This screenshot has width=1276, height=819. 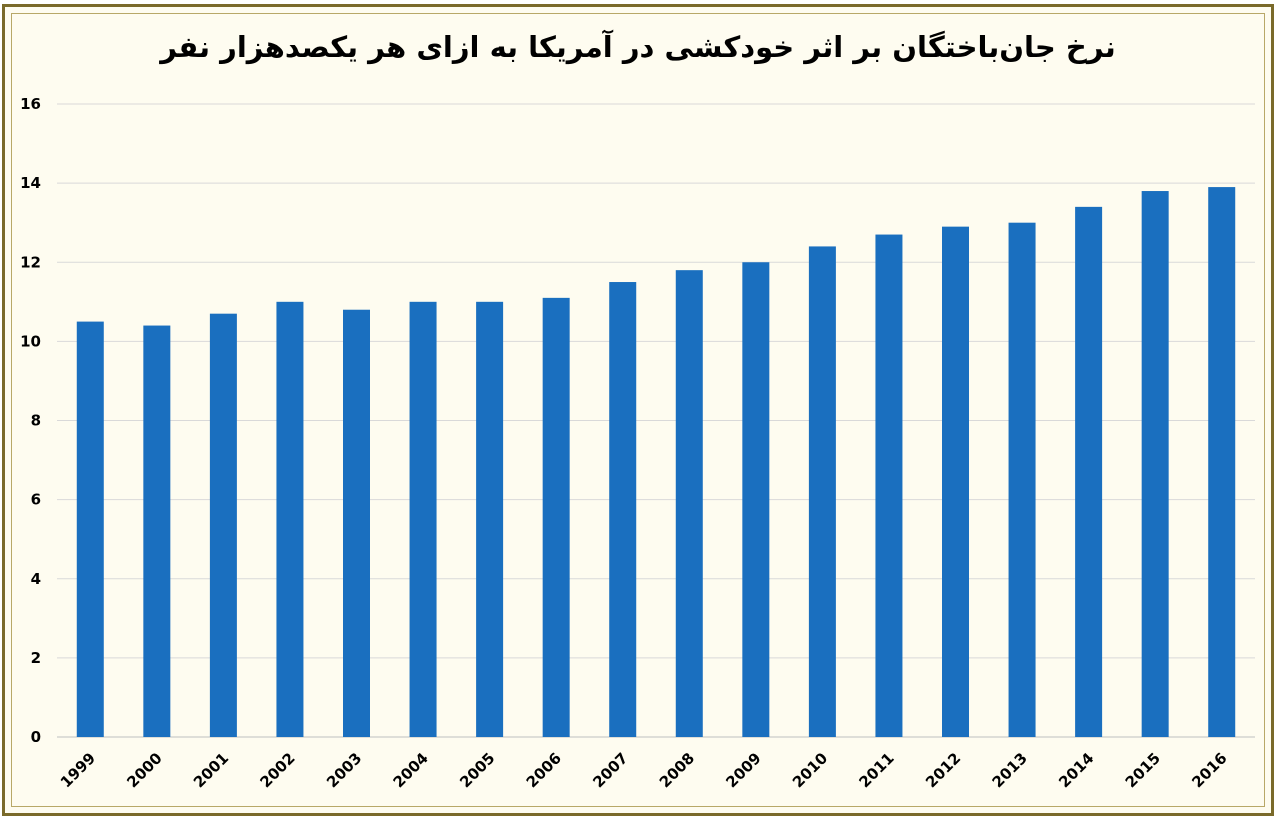 What do you see at coordinates (756, 499) in the screenshot?
I see `bar-2009` at bounding box center [756, 499].